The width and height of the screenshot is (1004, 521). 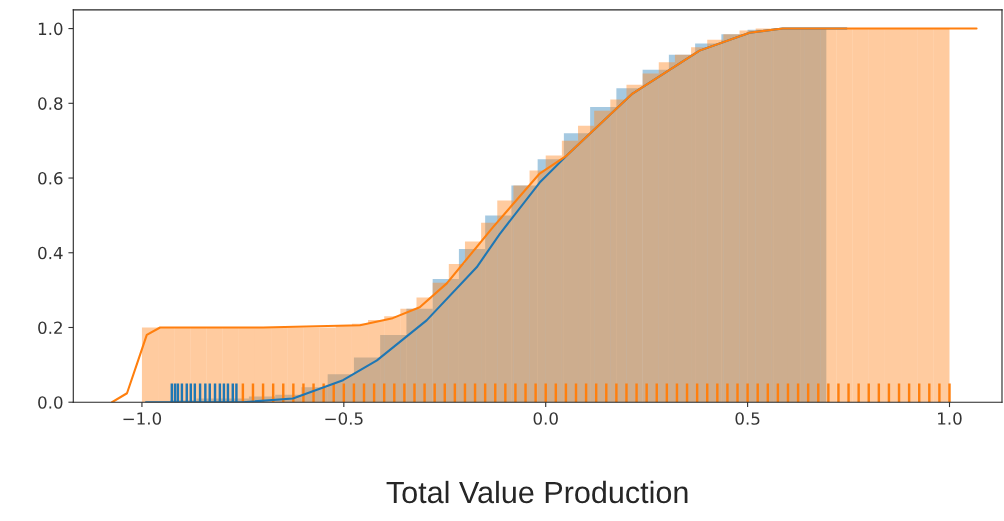 I want to click on y-tick-label: 0.4, so click(x=50, y=253).